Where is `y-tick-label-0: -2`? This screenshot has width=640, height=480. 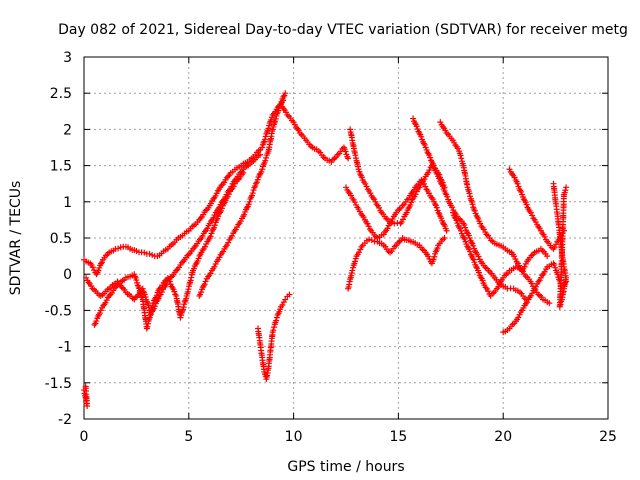 y-tick-label-0: -2 is located at coordinates (65, 420).